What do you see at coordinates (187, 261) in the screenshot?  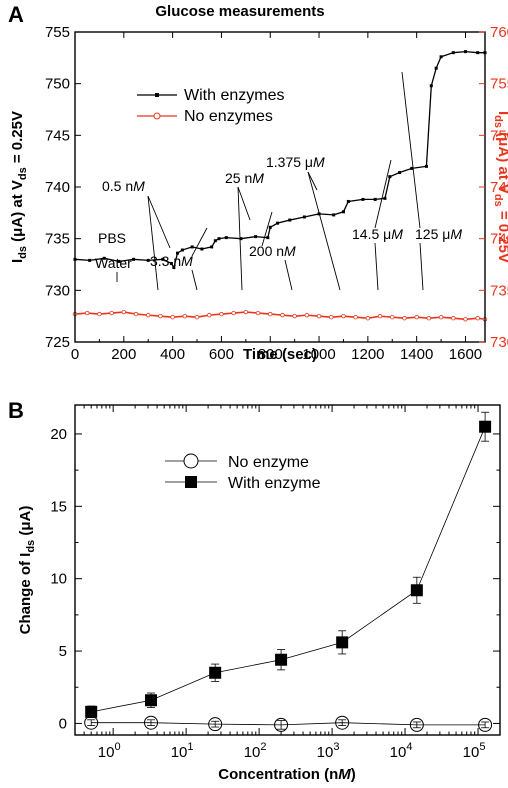 I see `annotation-3-3nm-unit: M` at bounding box center [187, 261].